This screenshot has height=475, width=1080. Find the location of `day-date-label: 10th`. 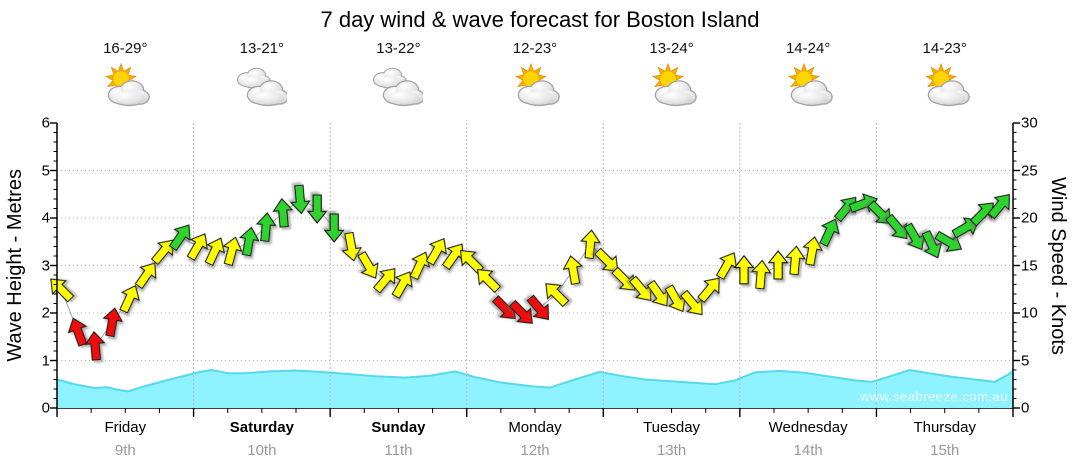

day-date-label: 10th is located at coordinates (262, 450).